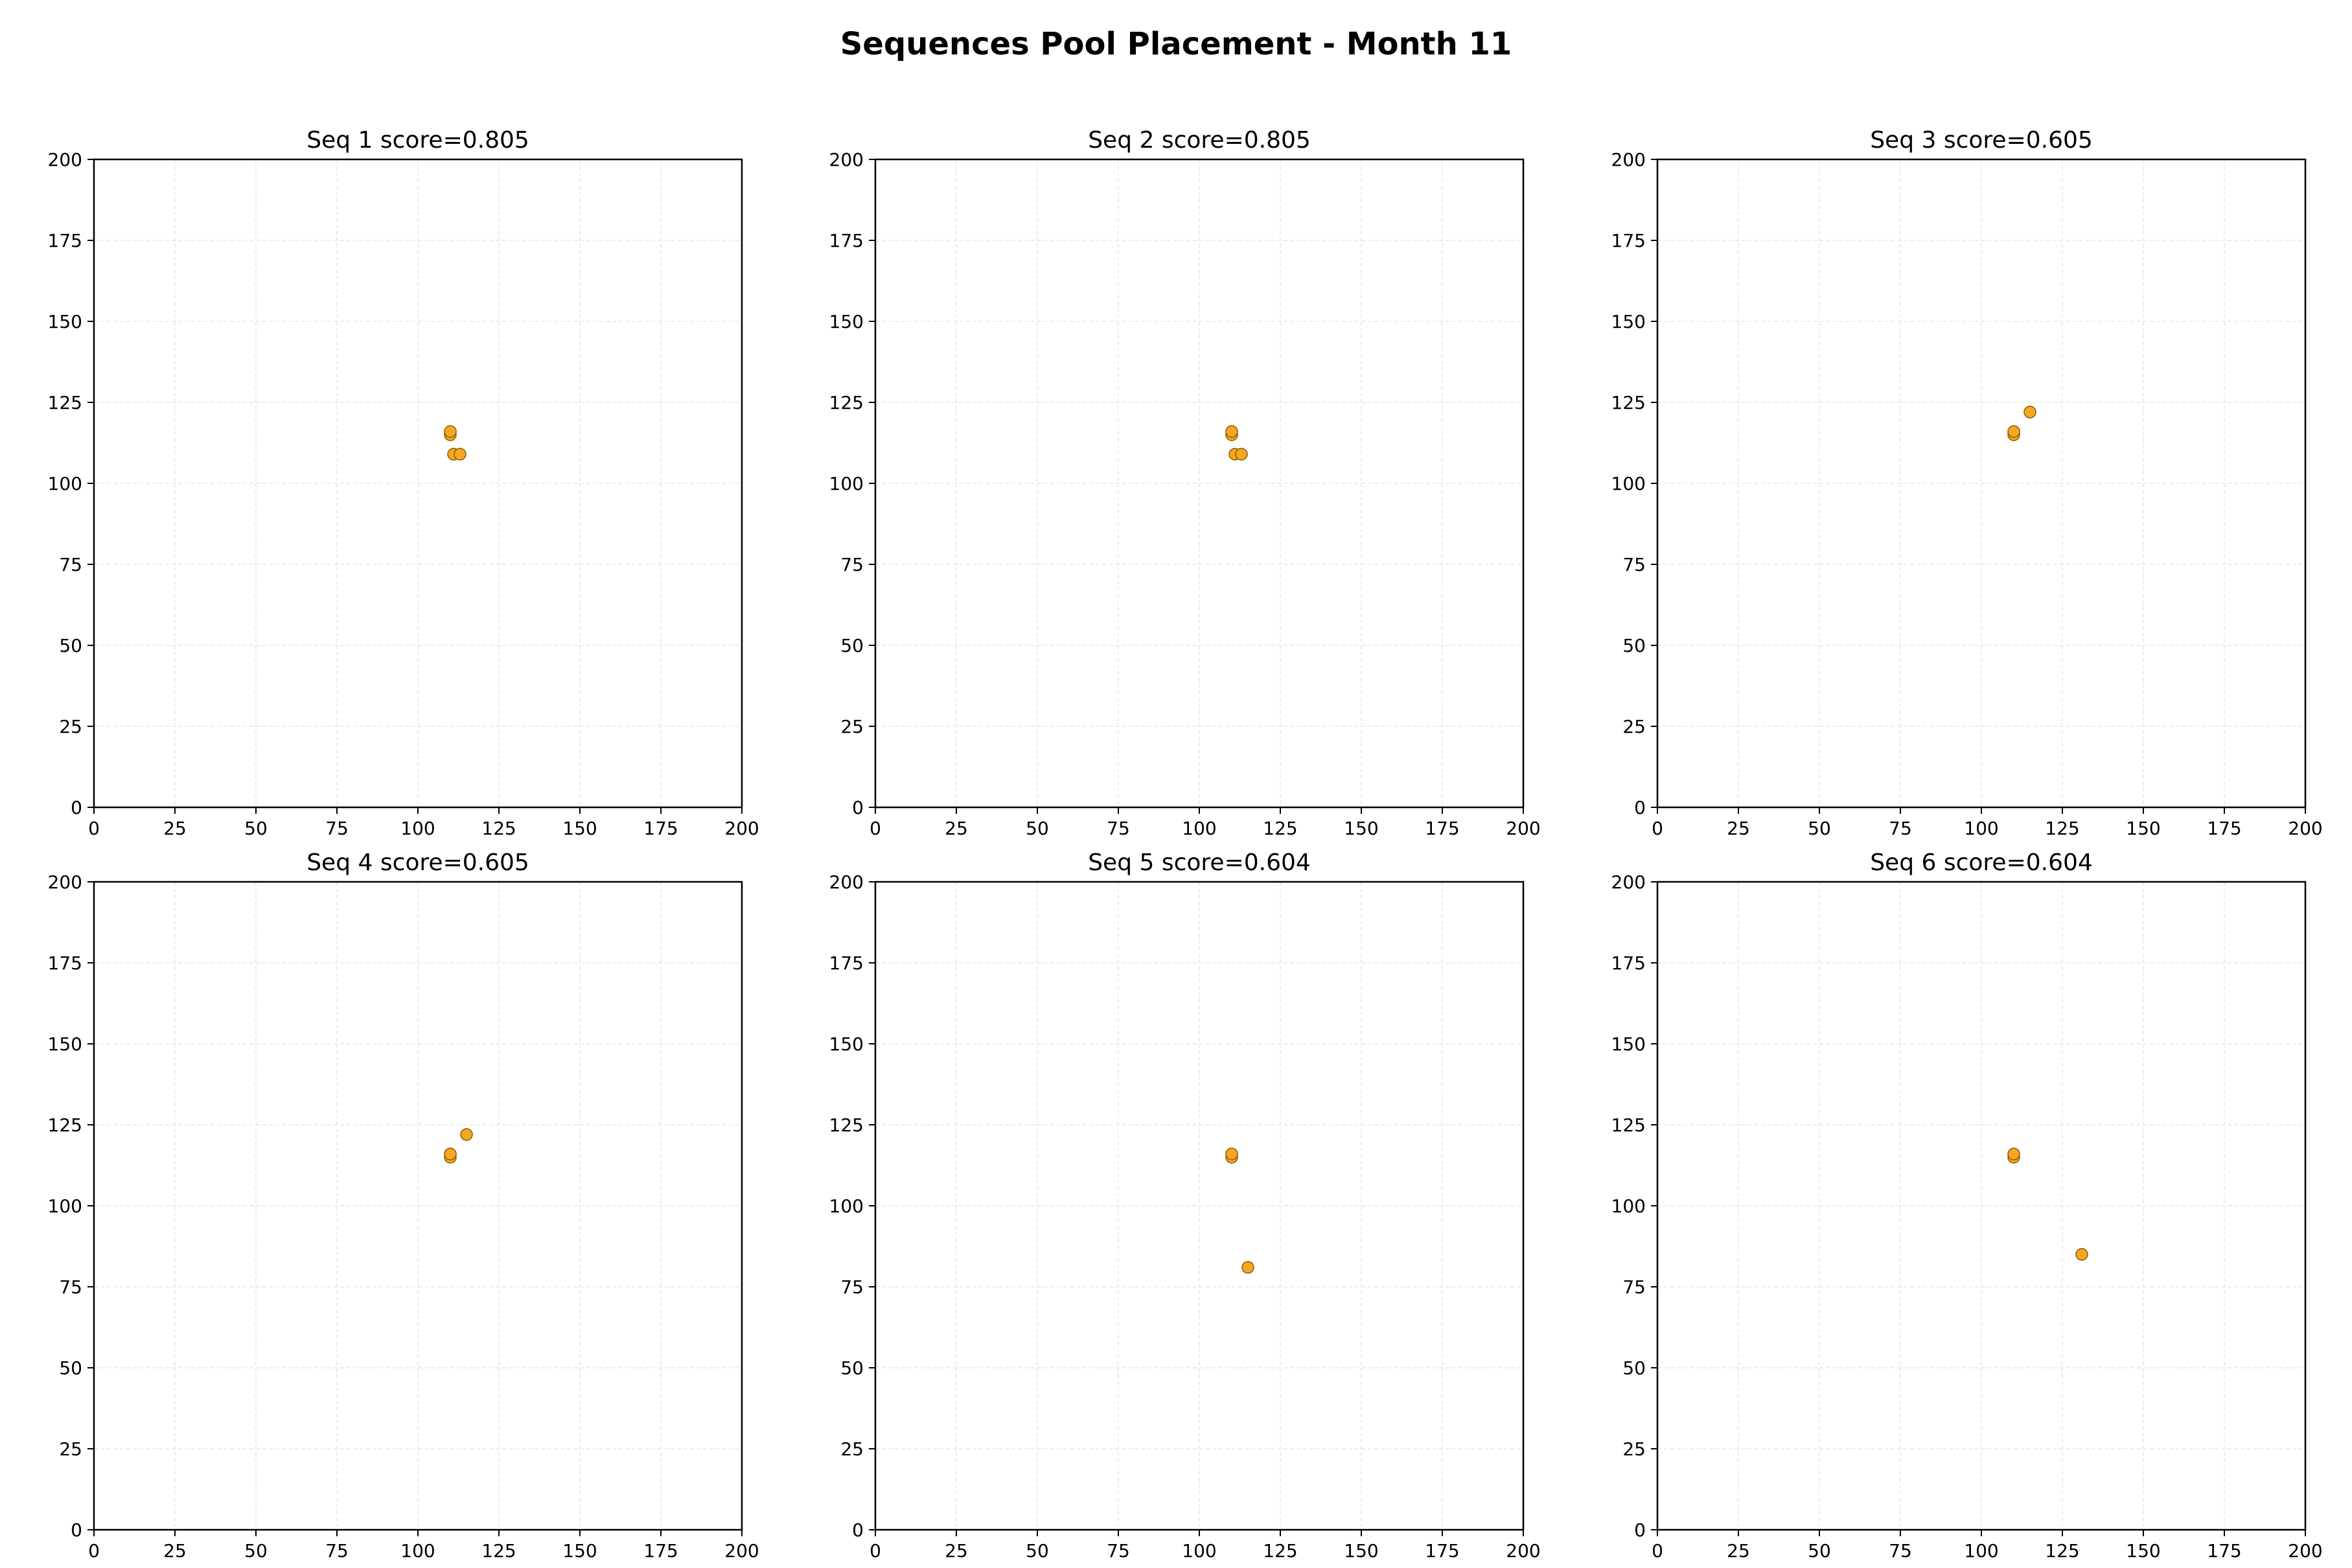  I want to click on subplot-title: Seq 1 score=0.805, so click(417, 140).